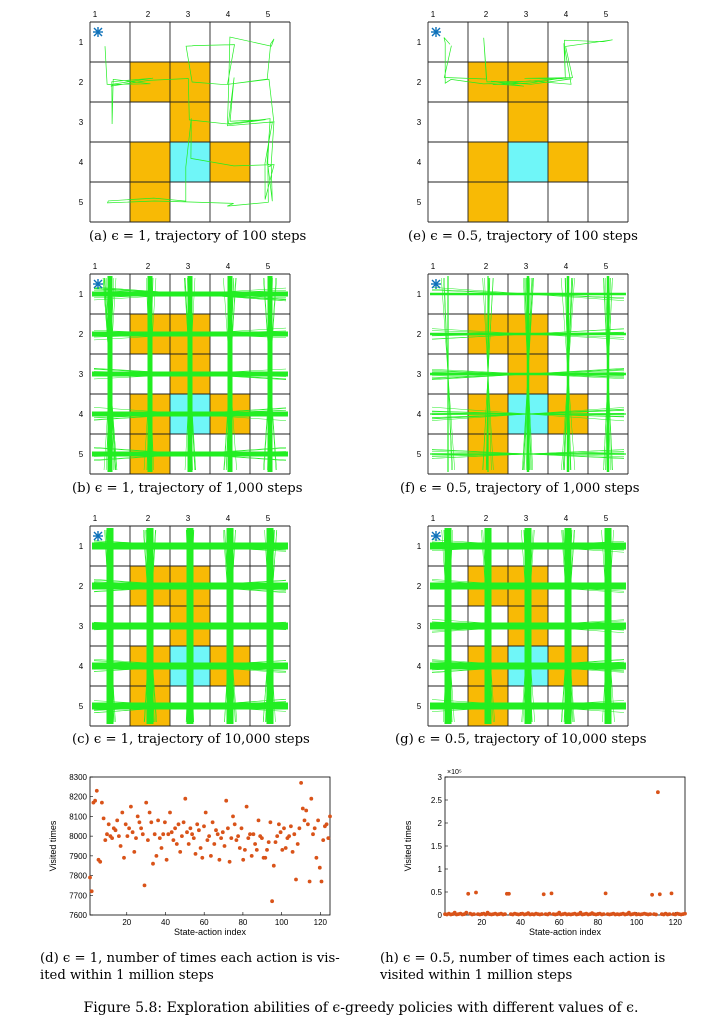  What do you see at coordinates (528, 62) in the screenshot?
I see `trajectory-path-e` at bounding box center [528, 62].